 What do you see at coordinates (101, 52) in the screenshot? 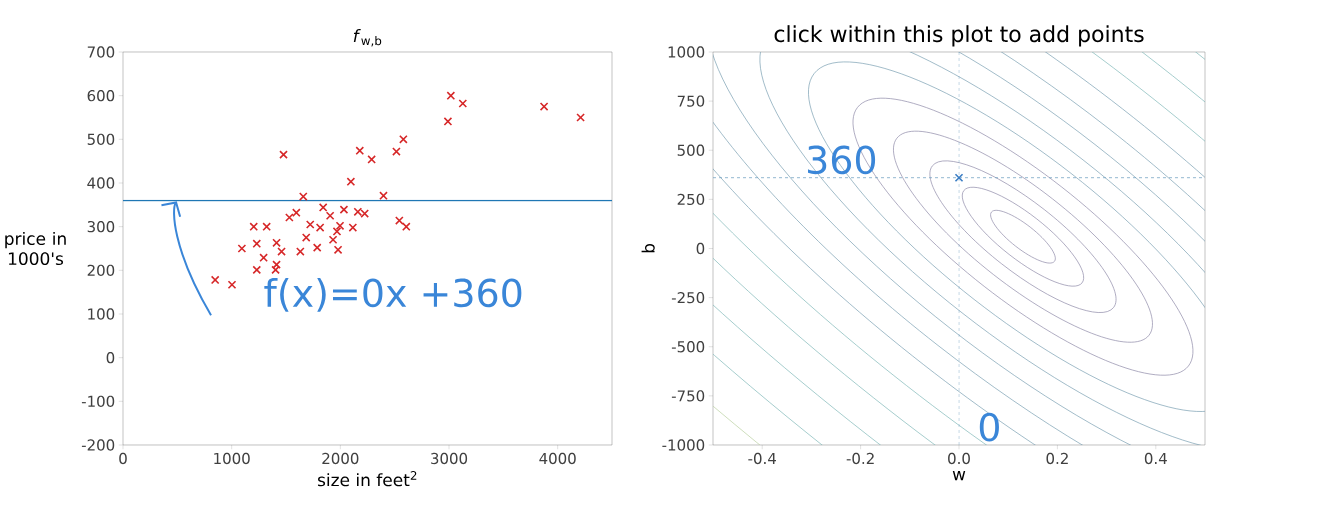
I see `y-tick-label: 700` at bounding box center [101, 52].